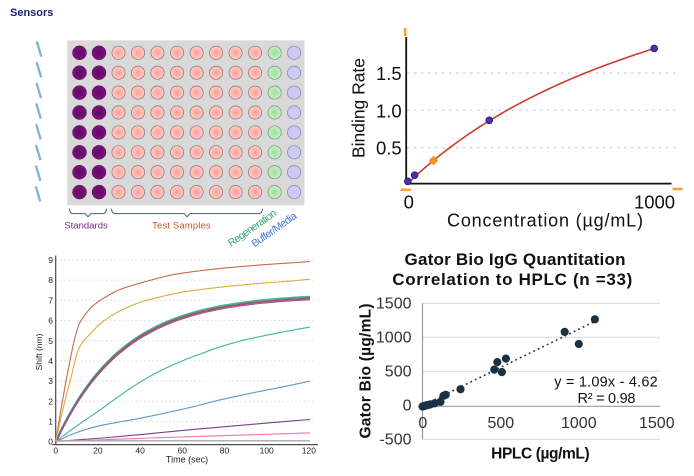 The image size is (694, 476). Describe the element at coordinates (366, 371) in the screenshot. I see `svg-text: Gator Bio (µg/mL)` at that location.